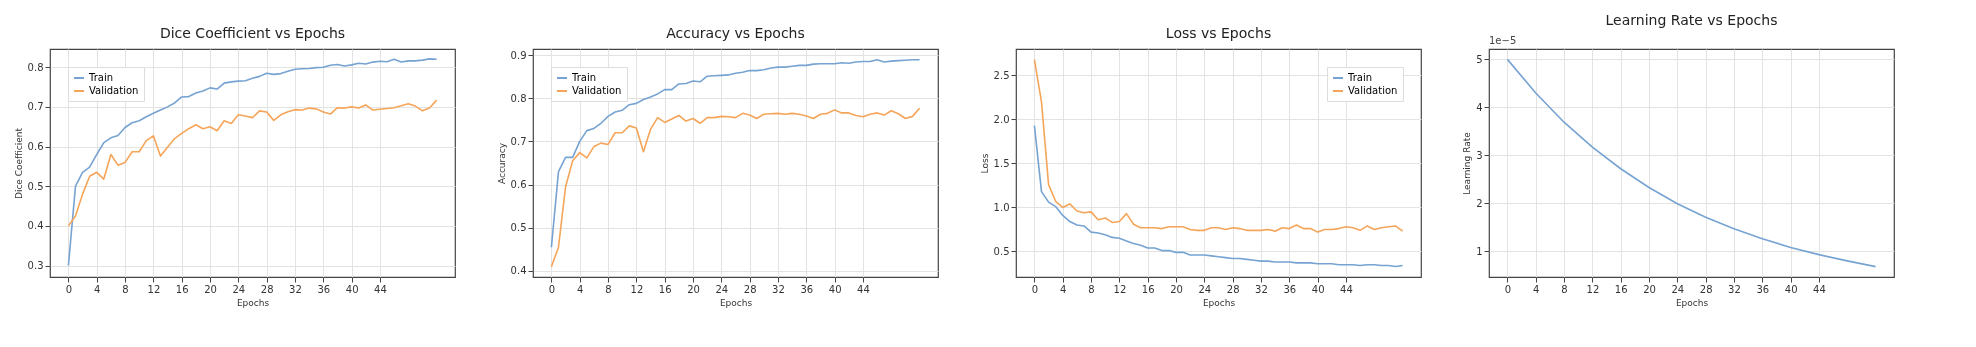  Describe the element at coordinates (1467, 163) in the screenshot. I see `y-axis-title: Learning Rate` at that location.